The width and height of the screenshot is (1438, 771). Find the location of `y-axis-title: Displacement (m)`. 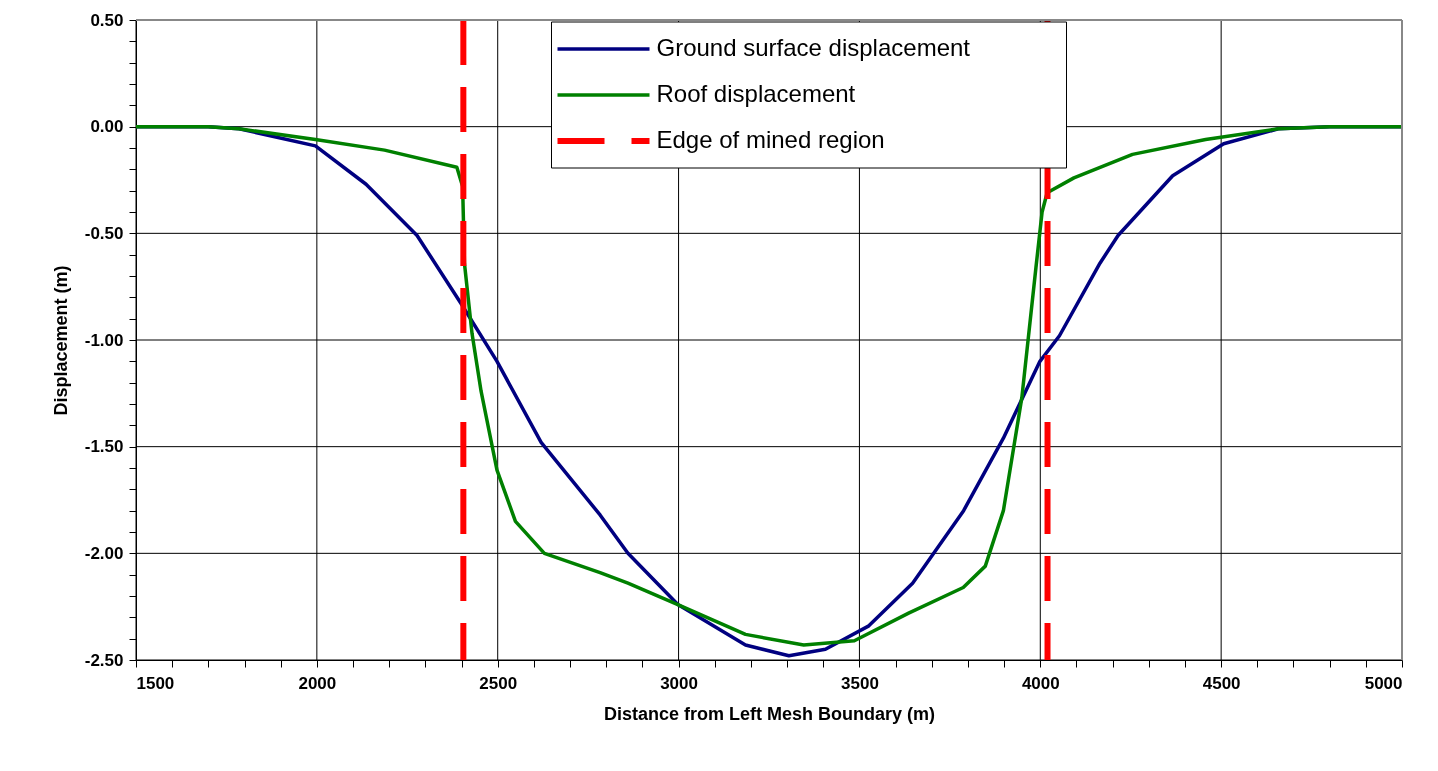

y-axis-title: Displacement (m) is located at coordinates (60, 340).